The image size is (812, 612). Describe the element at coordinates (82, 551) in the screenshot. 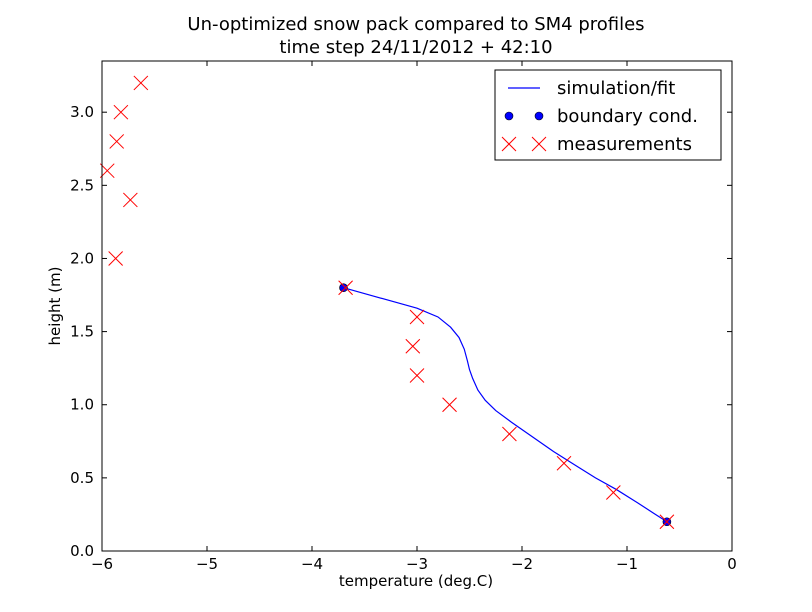

I see `y-tick-label: 0.0` at that location.